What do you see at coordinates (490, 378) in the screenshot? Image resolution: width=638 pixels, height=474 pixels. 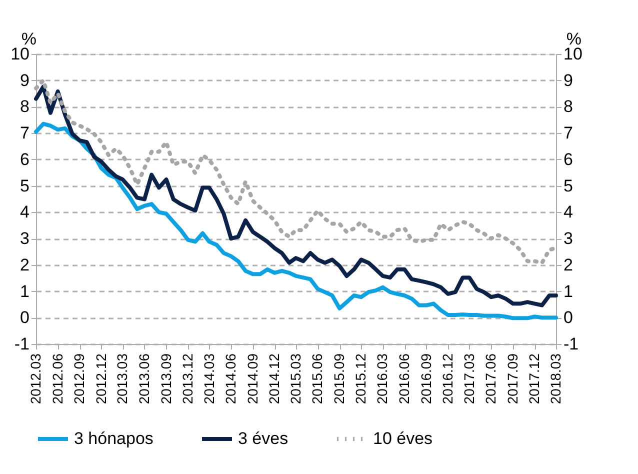 I see `x-tick-label: 2017.06` at bounding box center [490, 378].